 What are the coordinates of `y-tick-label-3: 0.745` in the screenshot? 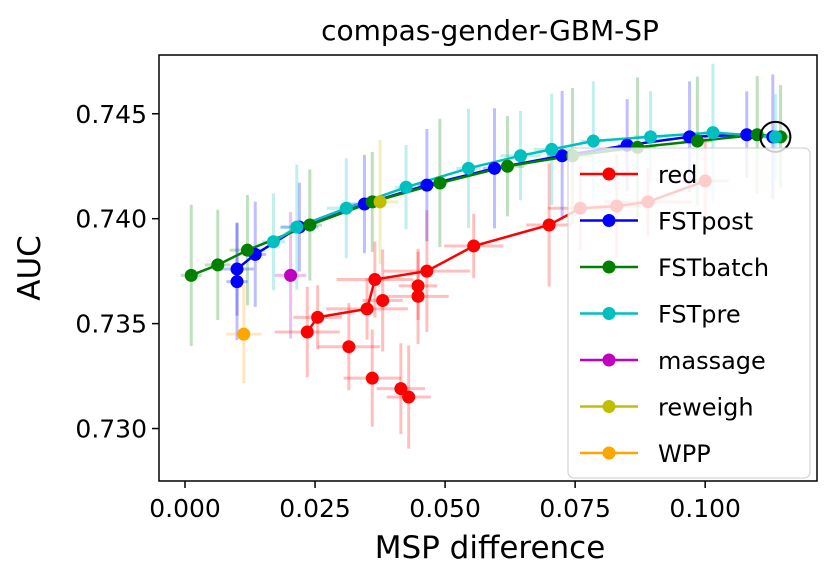 It's located at (111, 114).